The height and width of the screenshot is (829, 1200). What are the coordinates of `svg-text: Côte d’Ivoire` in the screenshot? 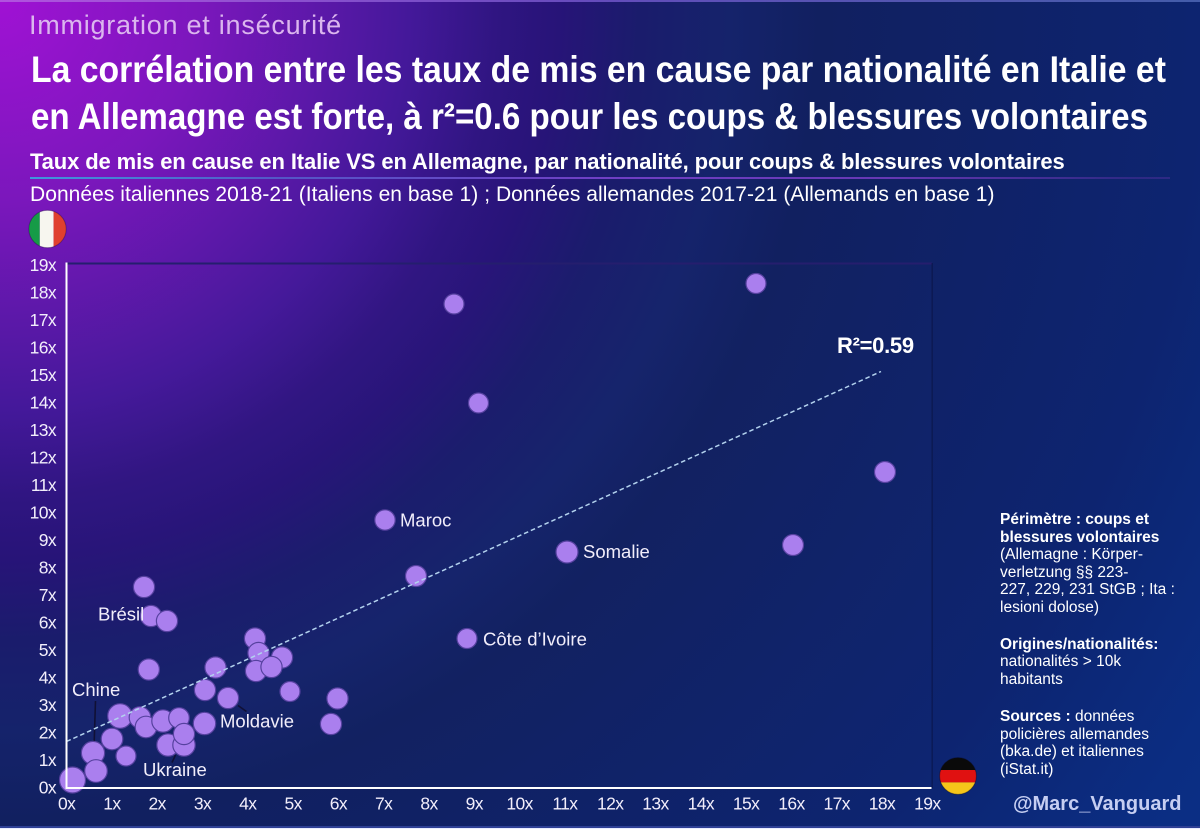 It's located at (535, 639).